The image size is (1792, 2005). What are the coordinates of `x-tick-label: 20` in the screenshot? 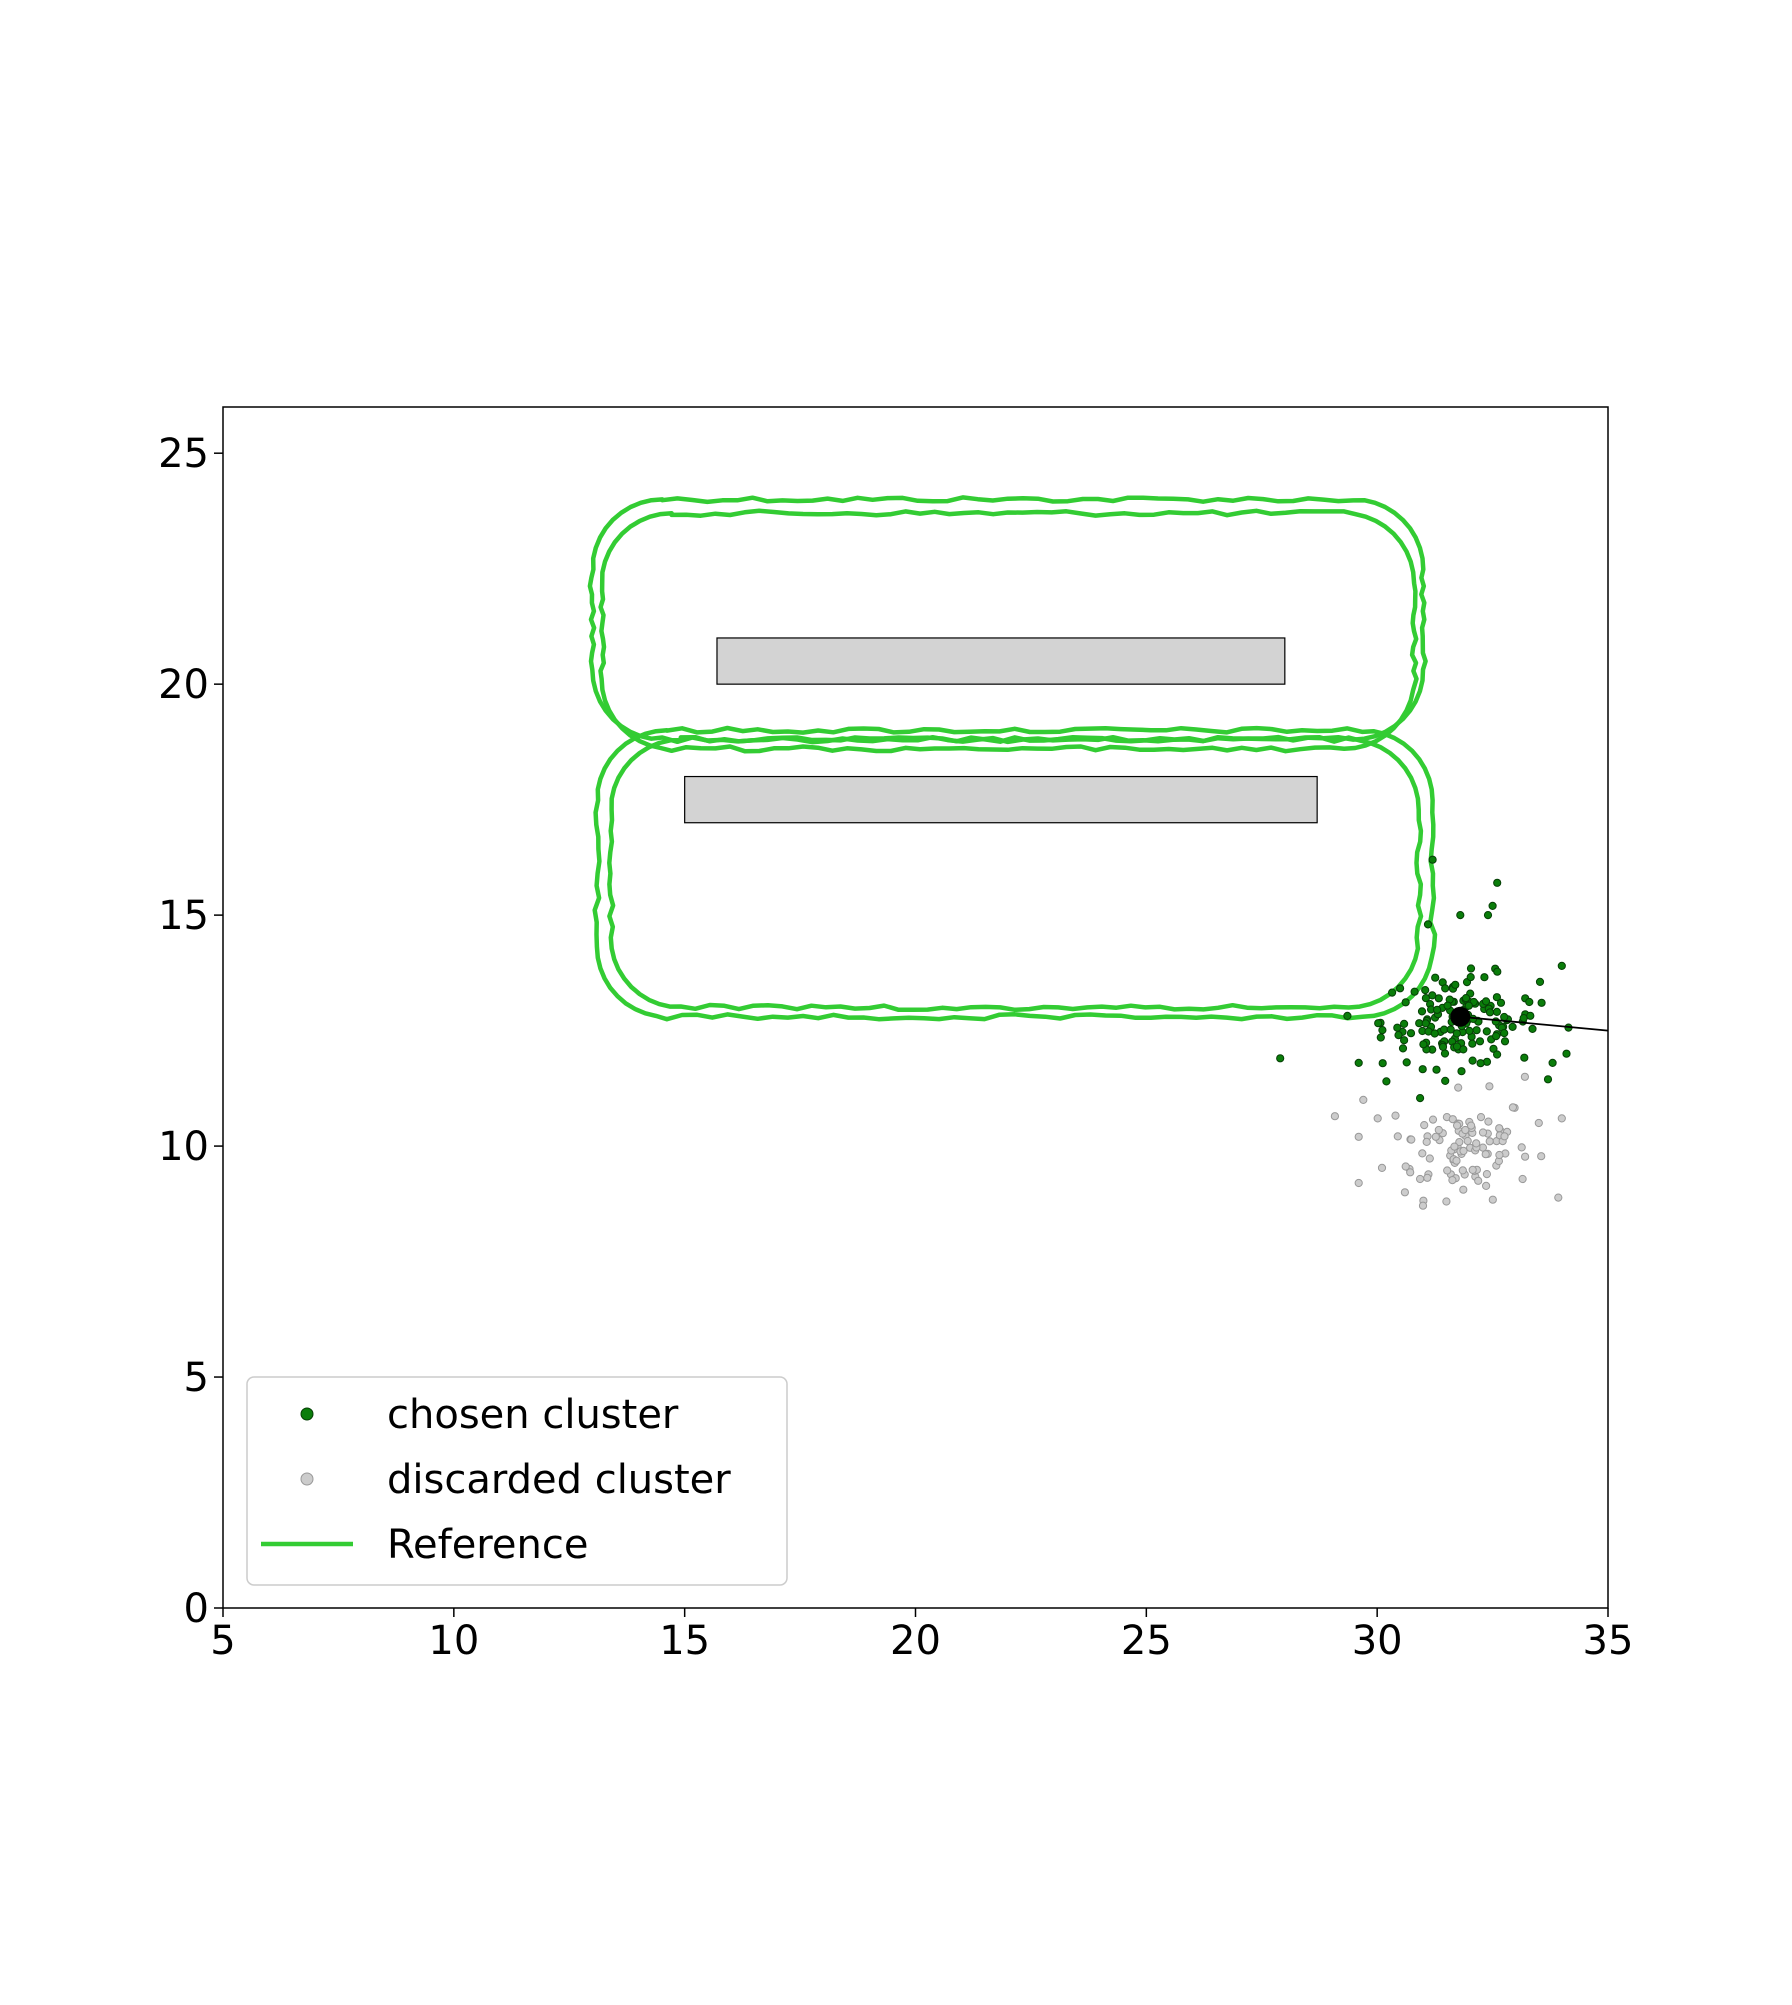 It's located at (915, 1641).